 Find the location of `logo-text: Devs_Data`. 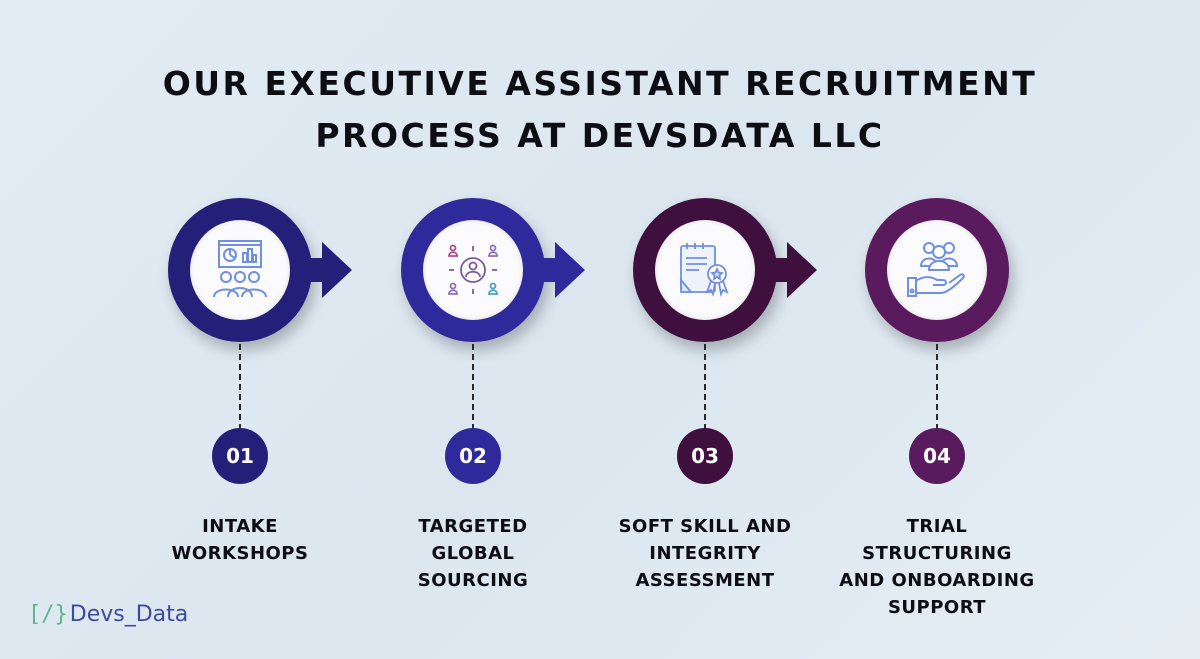

logo-text: Devs_Data is located at coordinates (129, 614).